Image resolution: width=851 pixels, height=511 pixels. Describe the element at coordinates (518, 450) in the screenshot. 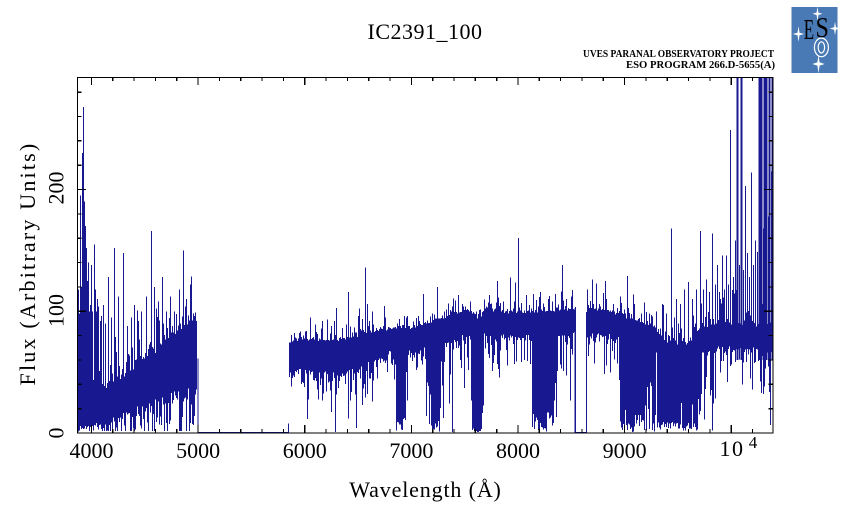

I see `svg-text: 8000` at that location.